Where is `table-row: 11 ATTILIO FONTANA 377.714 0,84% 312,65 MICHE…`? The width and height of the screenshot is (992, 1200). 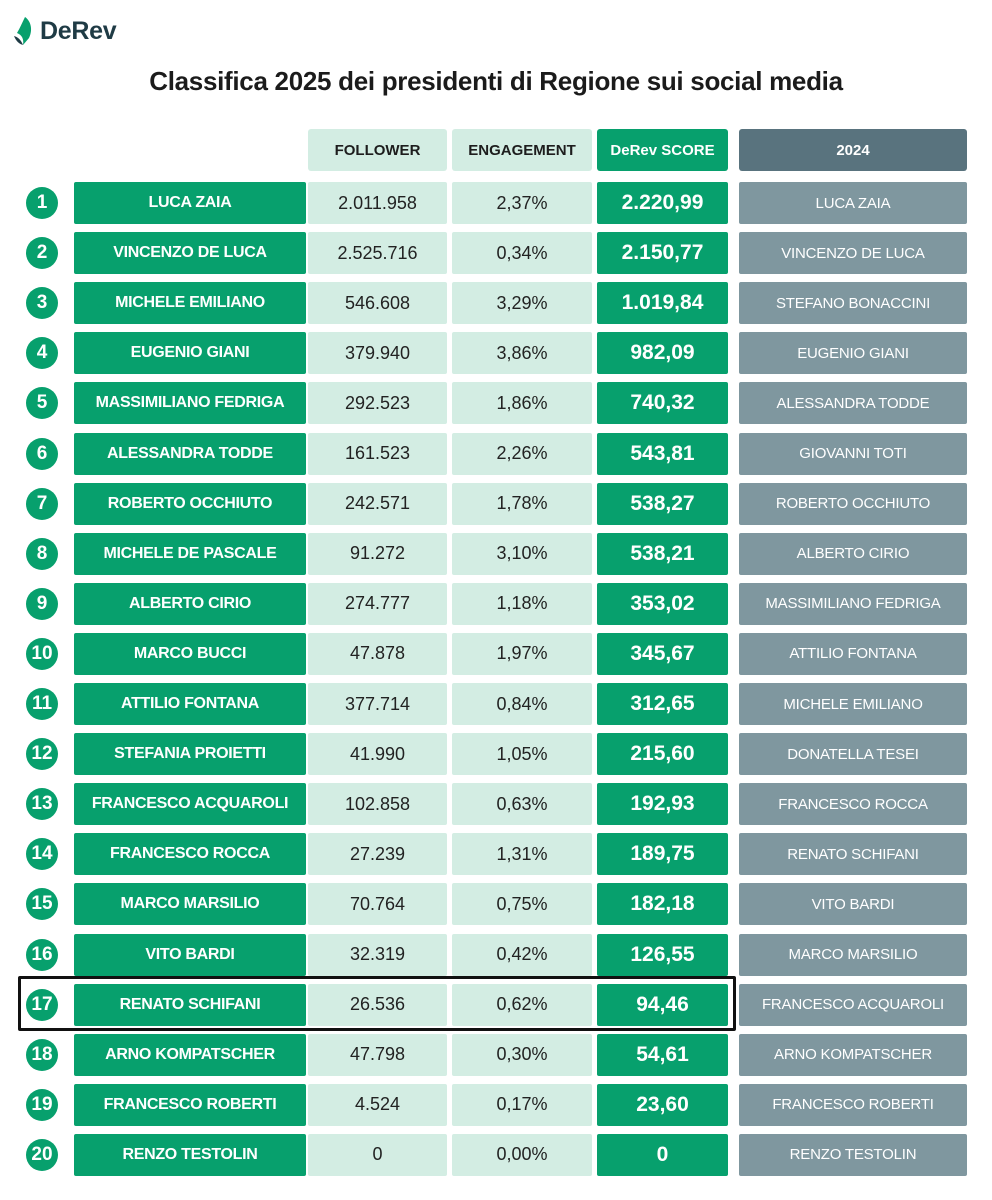
table-row: 11 ATTILIO FONTANA 377.714 0,84% 312,65 MICHE… is located at coordinates (496, 704).